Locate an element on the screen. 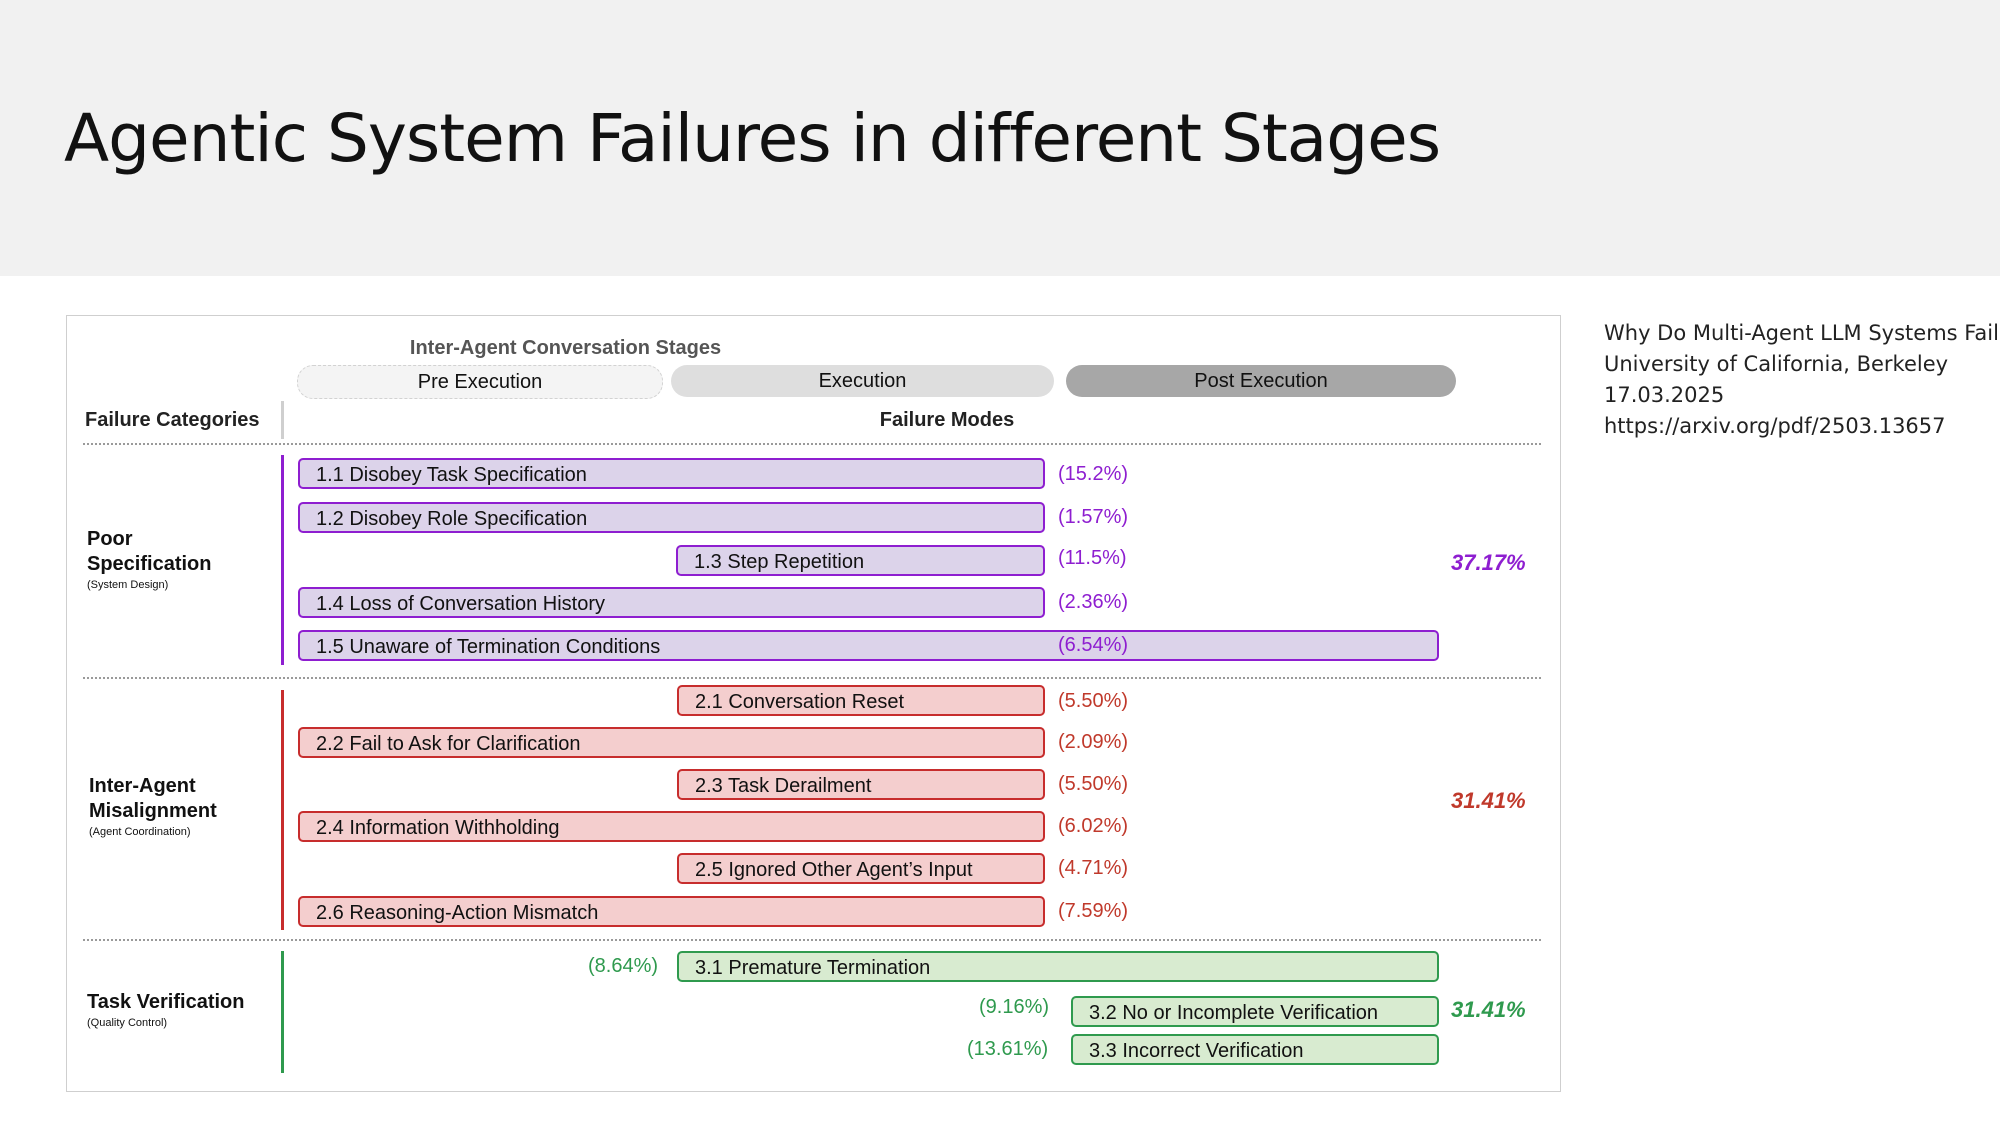 The width and height of the screenshot is (2000, 1125). failure-mode-percent: (2.36%) is located at coordinates (1093, 602).